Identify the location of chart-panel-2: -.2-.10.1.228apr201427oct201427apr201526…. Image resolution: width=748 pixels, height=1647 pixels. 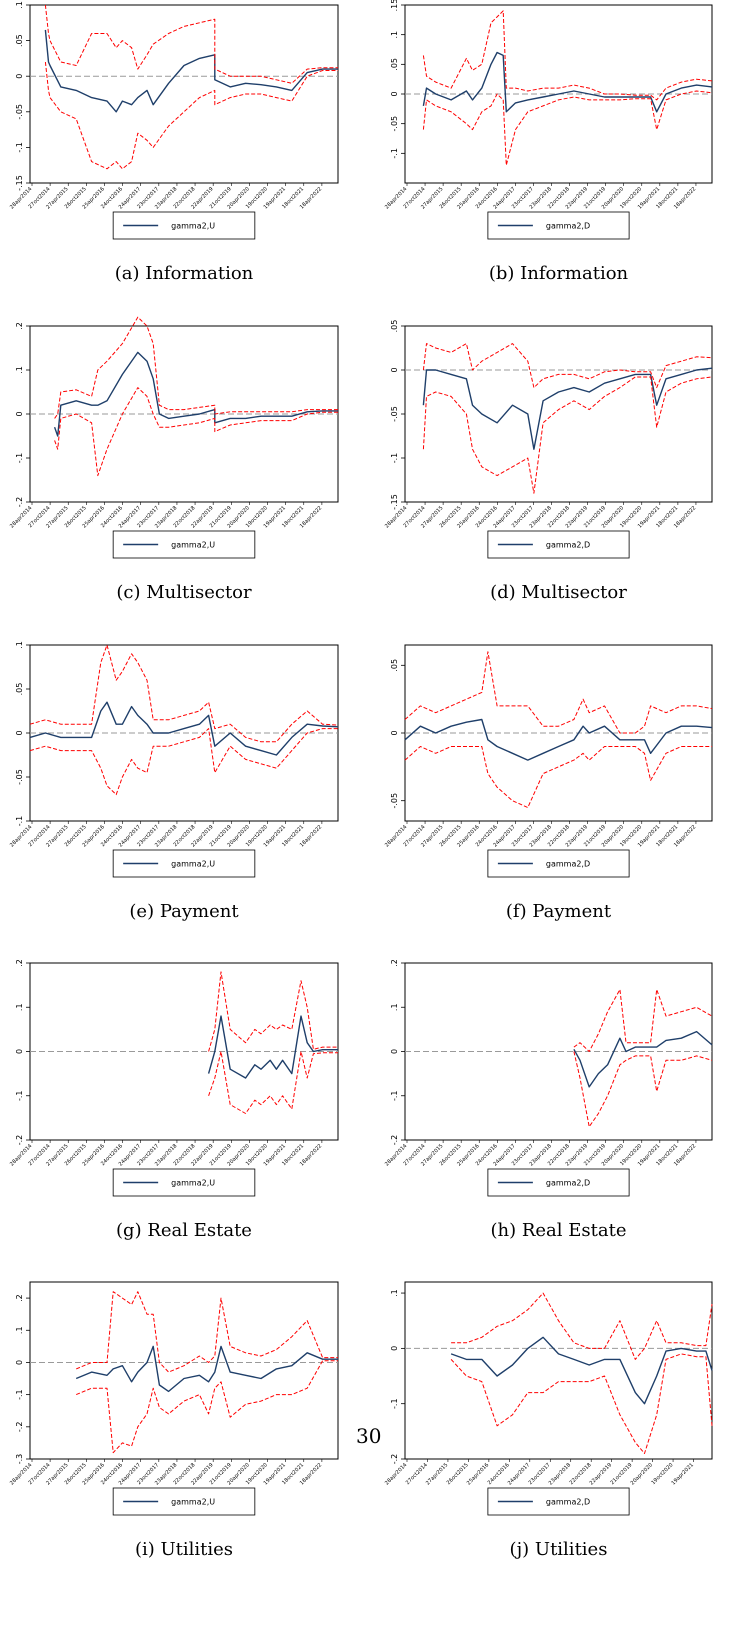
(174, 459).